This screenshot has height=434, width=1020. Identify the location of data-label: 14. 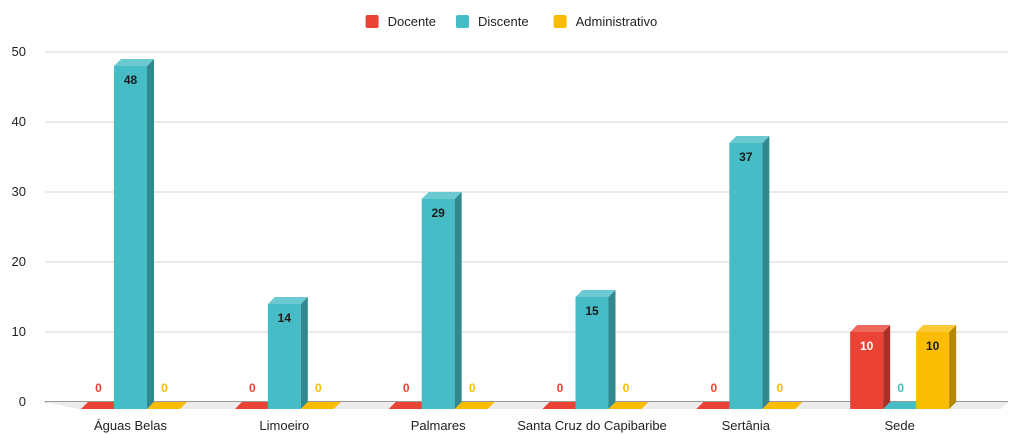
(285, 318).